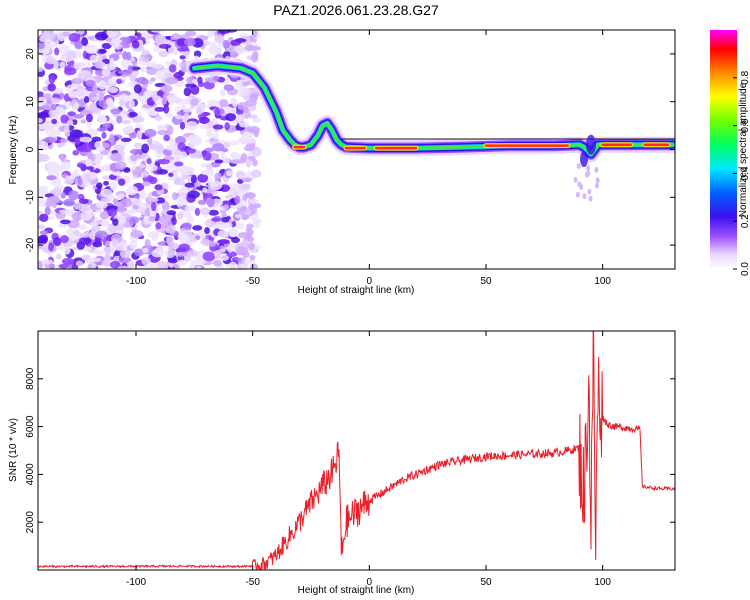 This screenshot has height=600, width=750. What do you see at coordinates (370, 582) in the screenshot?
I see `x-tick-label: 0` at bounding box center [370, 582].